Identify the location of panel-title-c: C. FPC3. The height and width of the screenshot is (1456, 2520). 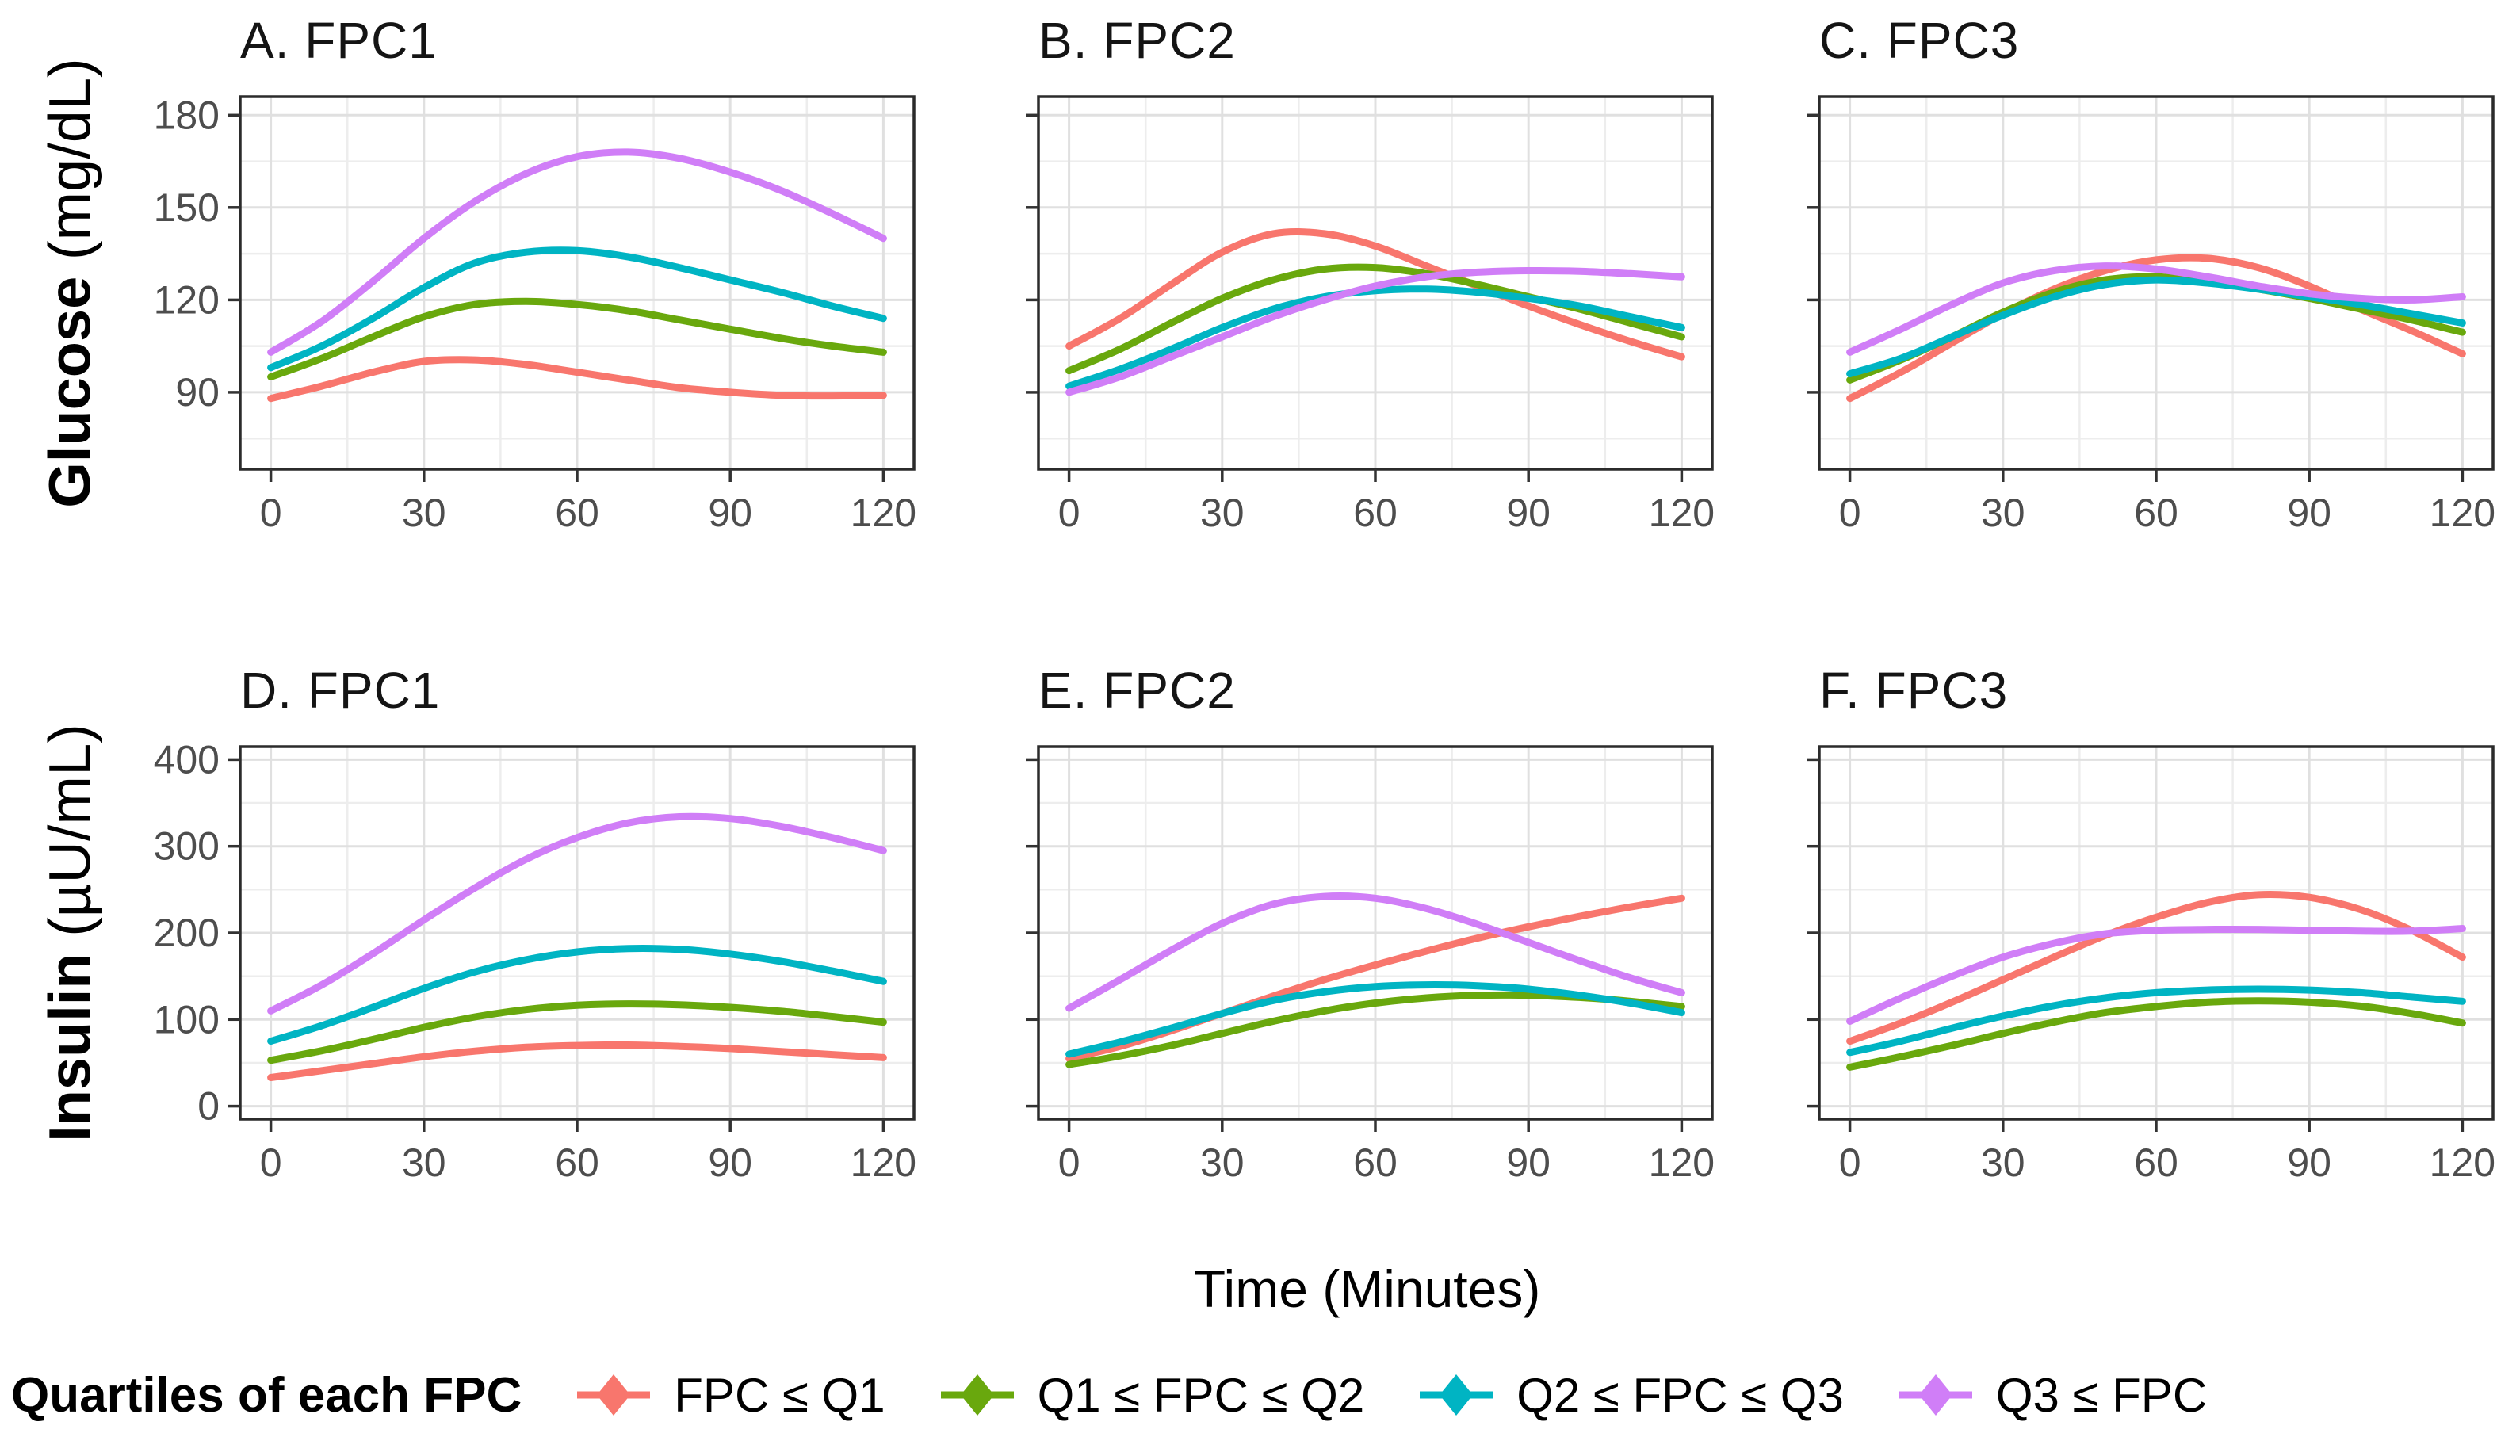
(1920, 40).